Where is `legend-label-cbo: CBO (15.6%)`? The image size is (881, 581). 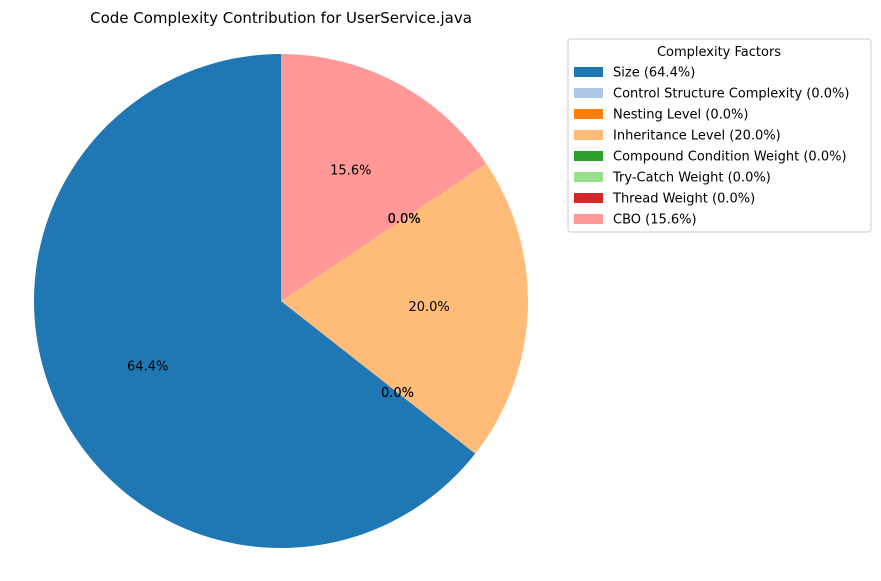
legend-label-cbo: CBO (15.6%) is located at coordinates (655, 220).